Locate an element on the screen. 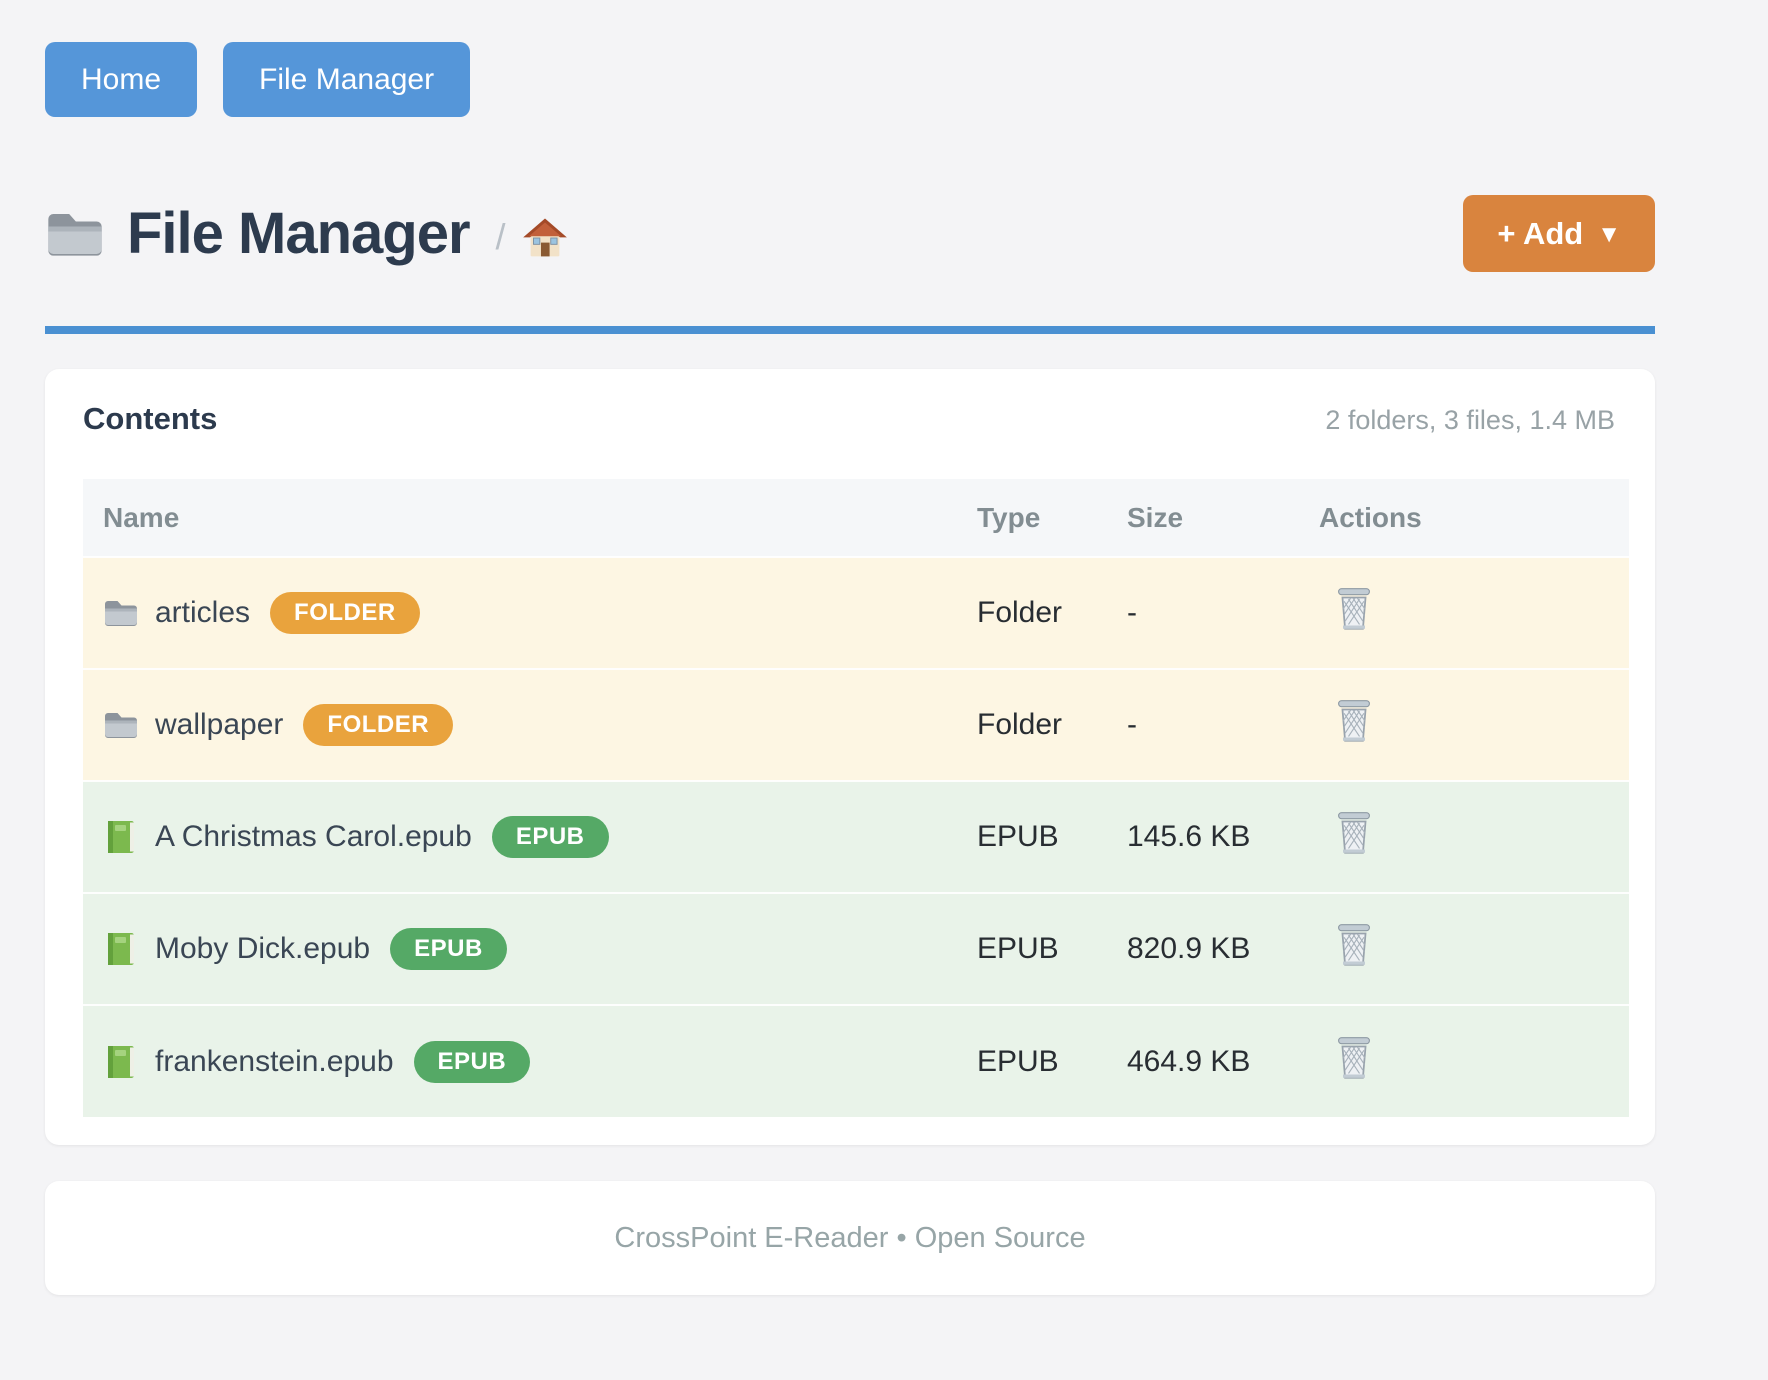 This screenshot has width=1768, height=1380. table-row: frankenstein.epub EPUB EPUB 464.9 KB is located at coordinates (856, 1061).